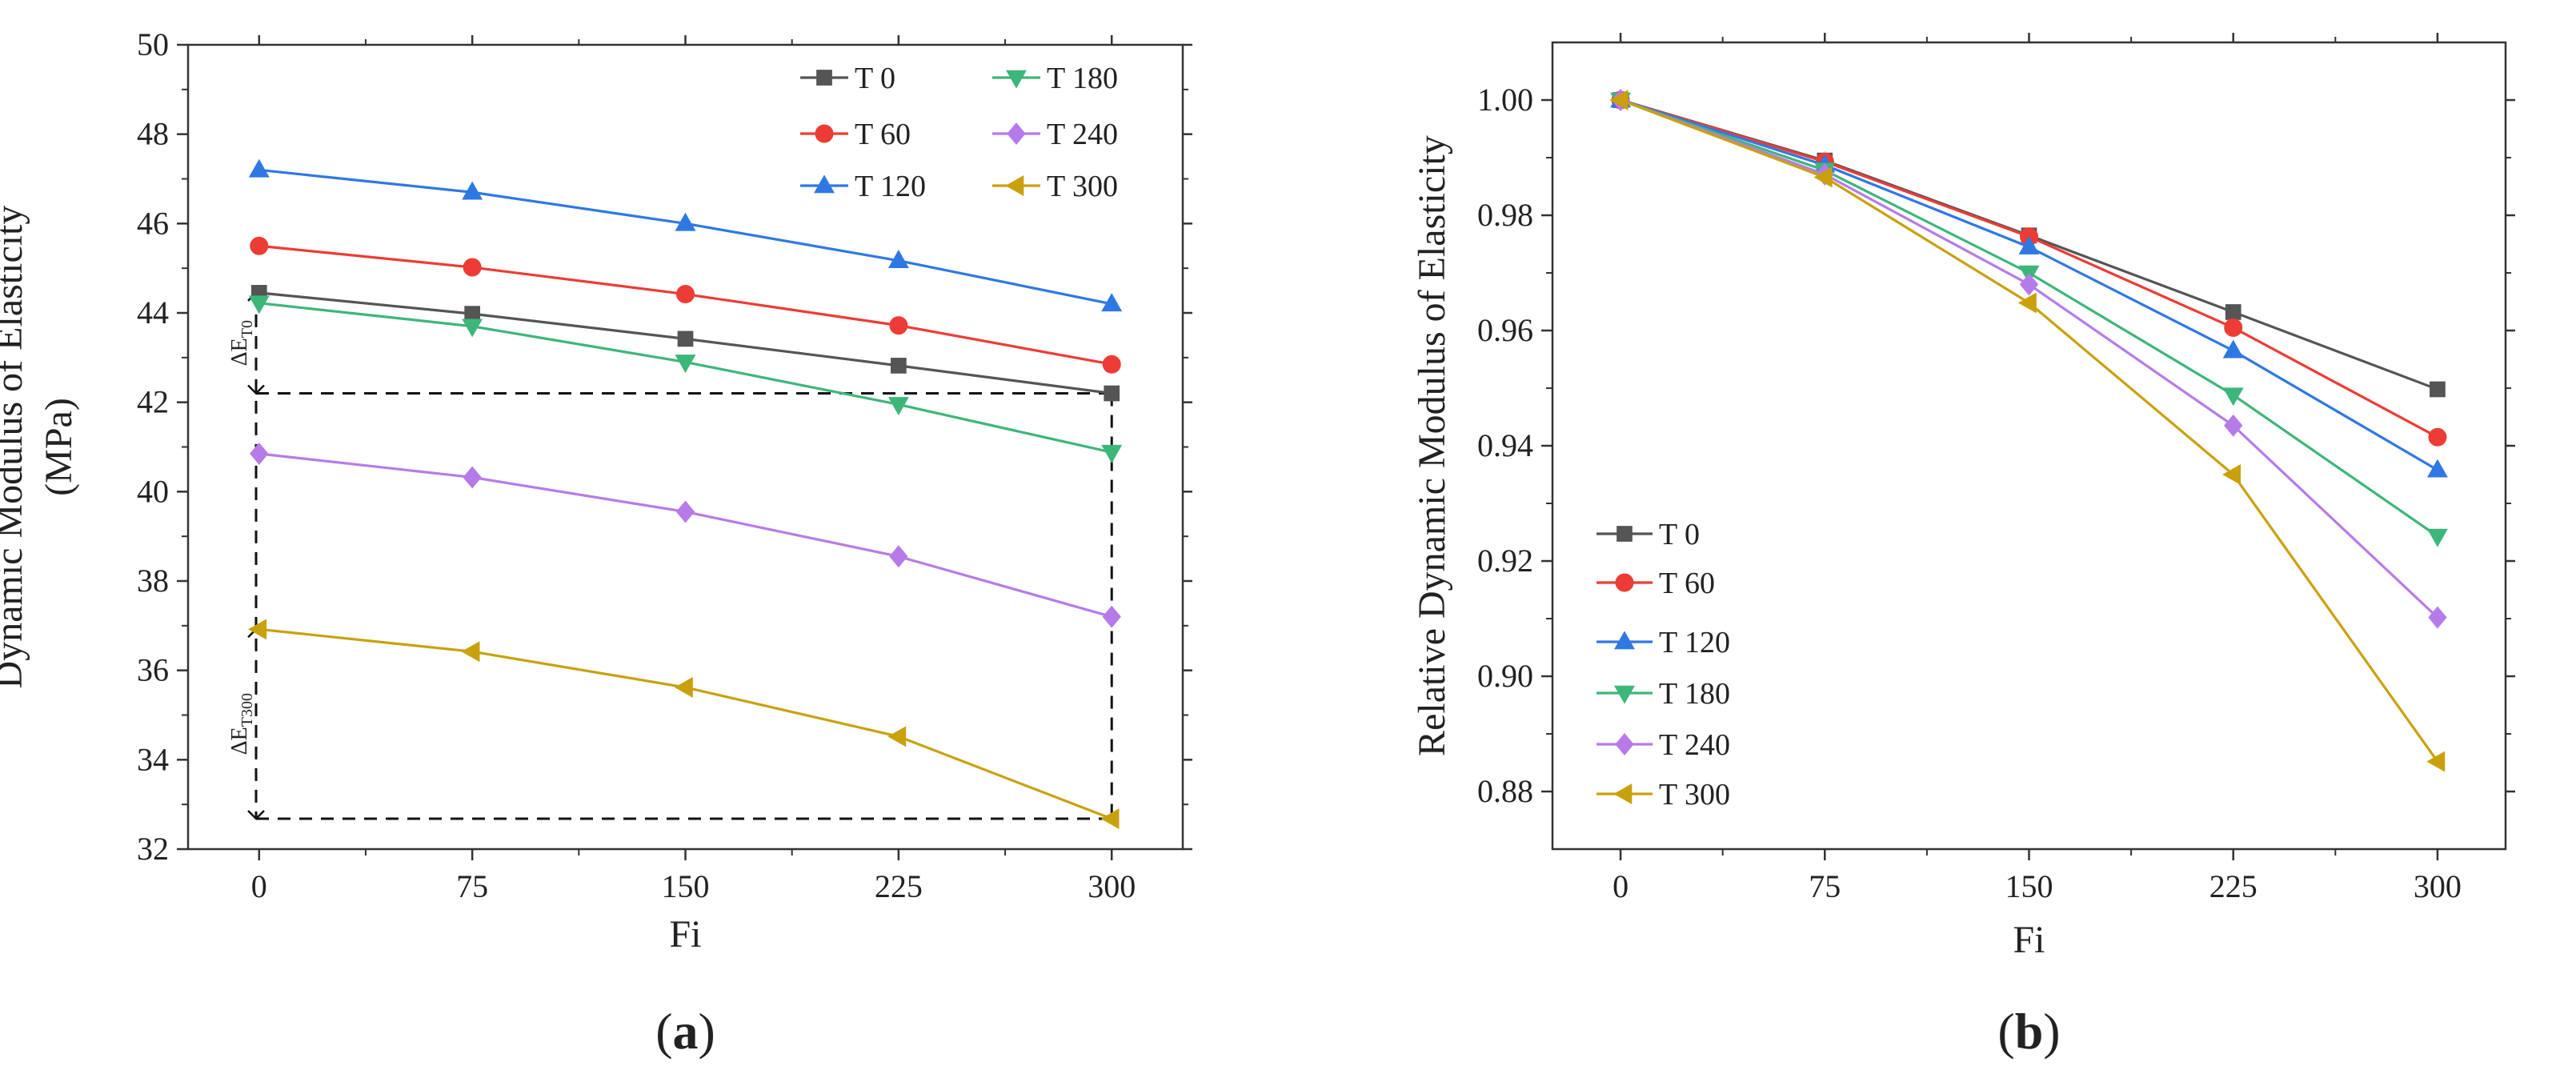 This screenshot has width=2576, height=1078. What do you see at coordinates (153, 313) in the screenshot?
I see `y-tick-label: 44` at bounding box center [153, 313].